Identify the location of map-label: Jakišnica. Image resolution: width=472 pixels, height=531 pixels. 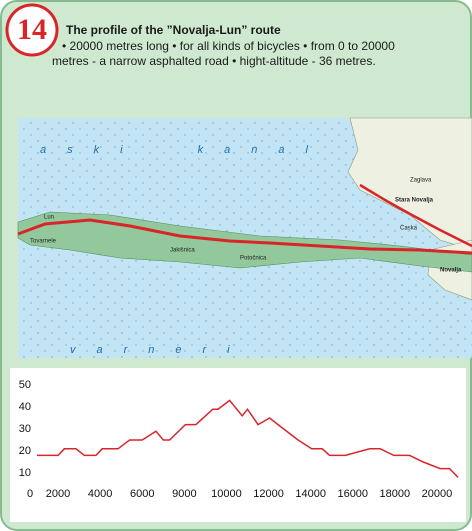
(182, 251).